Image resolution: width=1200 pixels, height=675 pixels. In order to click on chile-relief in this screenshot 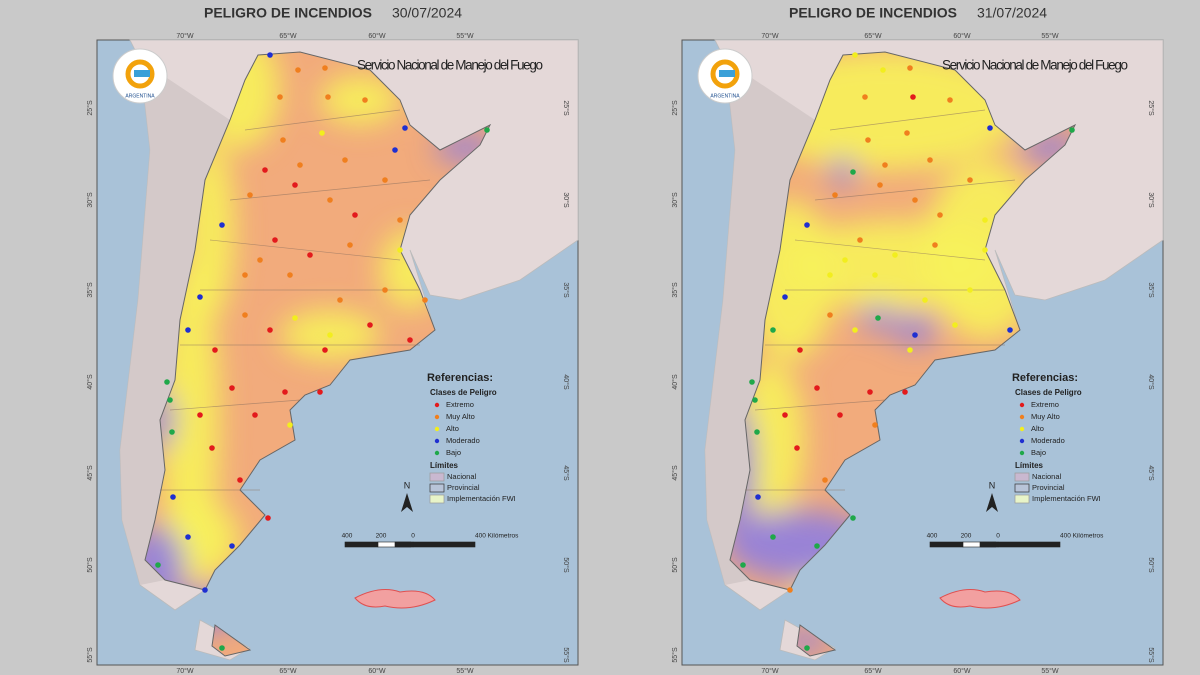, I will do `click(760, 322)`.